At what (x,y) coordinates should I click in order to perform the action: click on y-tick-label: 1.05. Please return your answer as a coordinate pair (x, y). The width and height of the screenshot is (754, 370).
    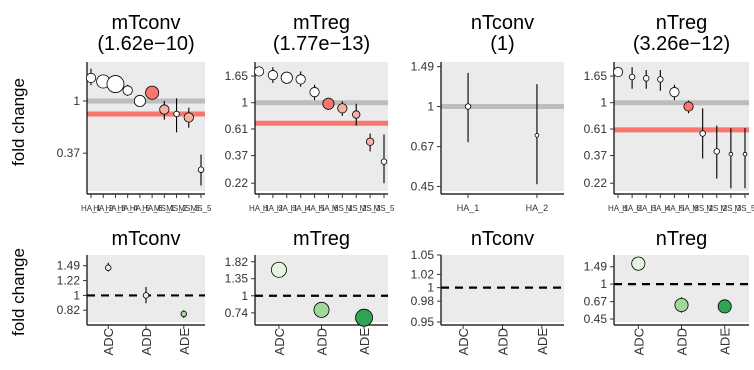
    Looking at the image, I should click on (423, 255).